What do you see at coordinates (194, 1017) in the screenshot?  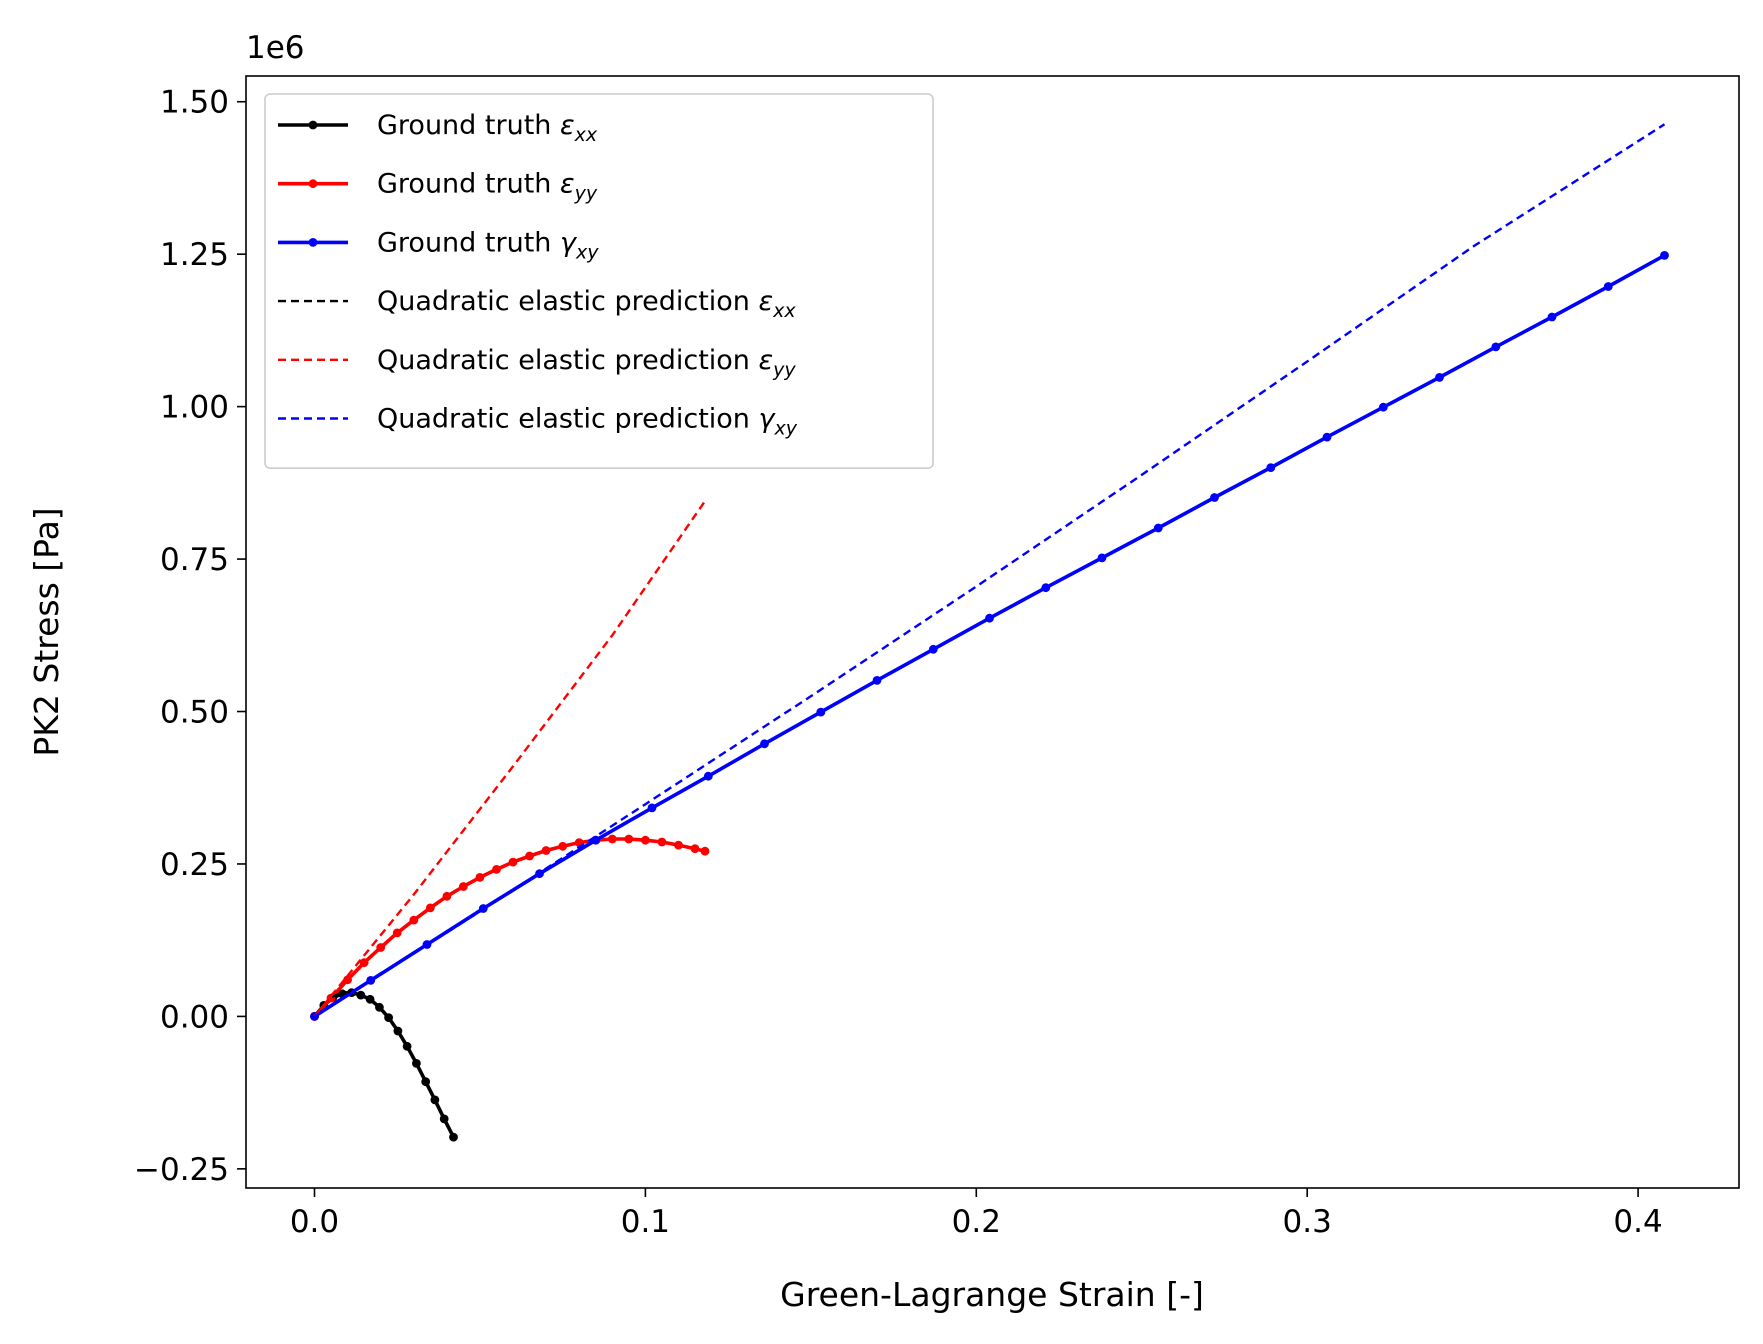 I see `y-tick-label: 0.00` at bounding box center [194, 1017].